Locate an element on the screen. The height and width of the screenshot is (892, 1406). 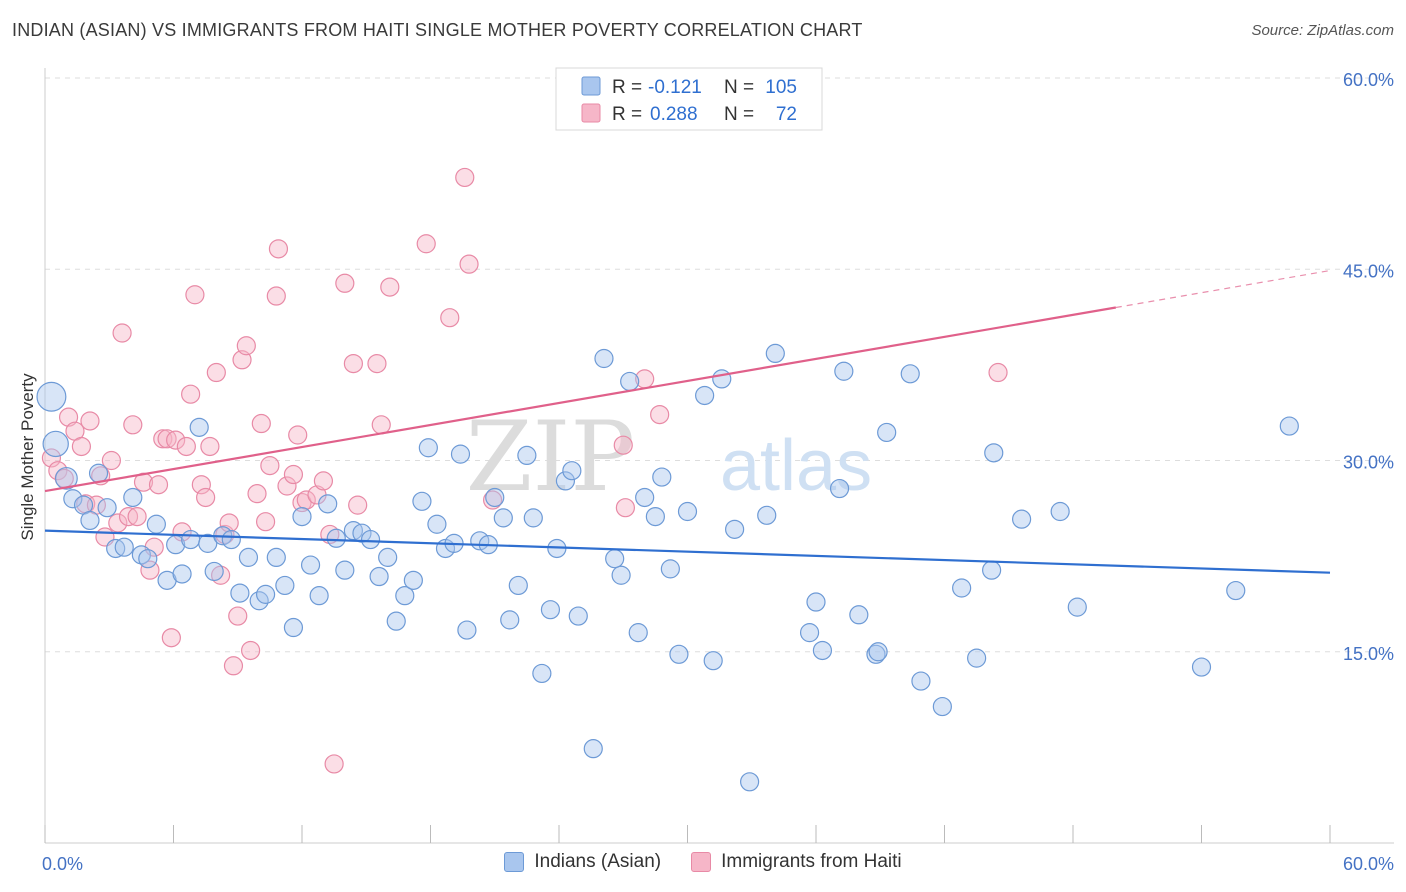
legend-n-value-1: 105 is located at coordinates (781, 87).